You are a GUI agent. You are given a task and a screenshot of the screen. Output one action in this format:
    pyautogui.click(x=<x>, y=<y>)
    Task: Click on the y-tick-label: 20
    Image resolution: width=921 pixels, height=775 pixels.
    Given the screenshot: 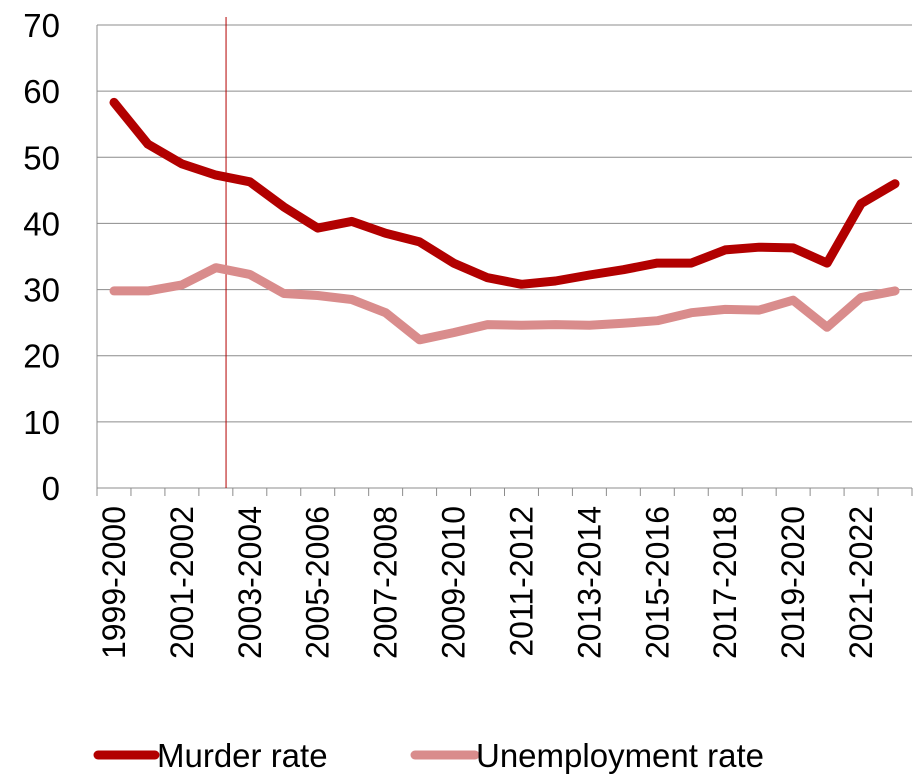 What is the action you would take?
    pyautogui.click(x=41, y=356)
    